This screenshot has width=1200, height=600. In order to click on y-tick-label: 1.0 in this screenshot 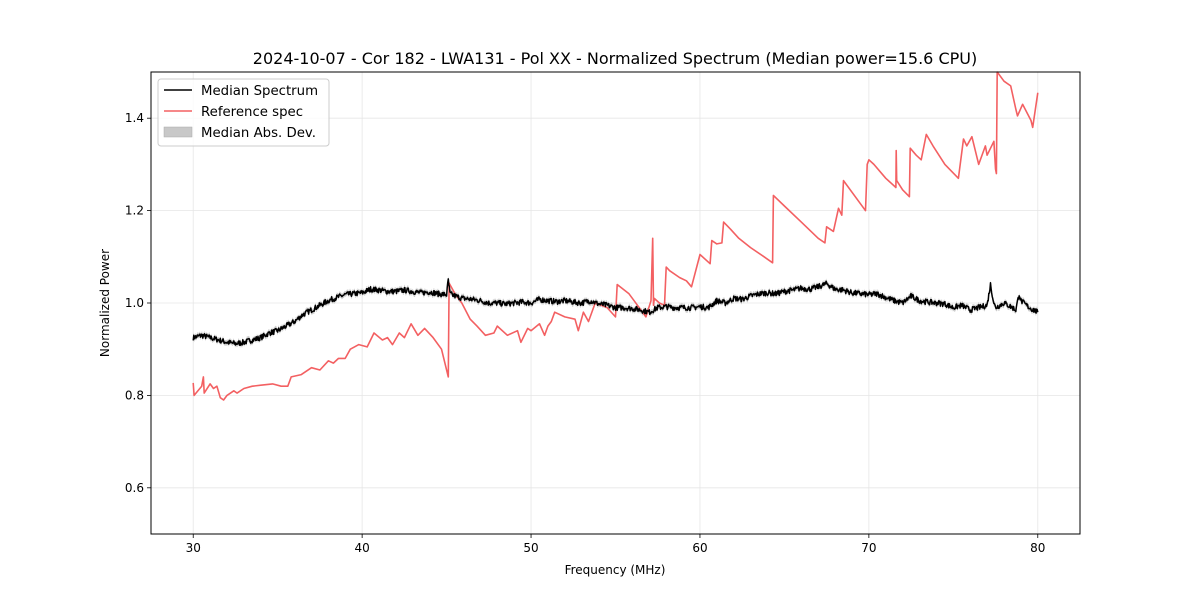, I will do `click(134, 303)`.